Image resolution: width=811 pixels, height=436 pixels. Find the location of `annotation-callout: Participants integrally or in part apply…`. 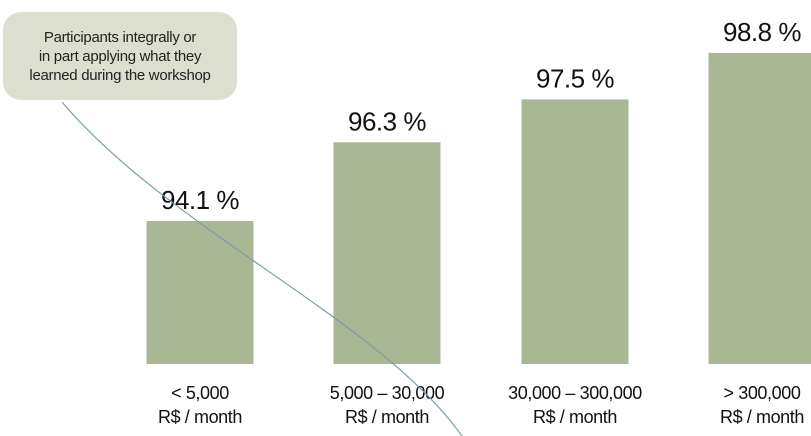

annotation-callout: Participants integrally or in part apply… is located at coordinates (120, 56).